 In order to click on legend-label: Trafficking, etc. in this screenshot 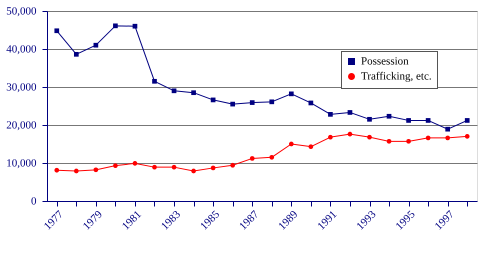, I will do `click(396, 76)`.